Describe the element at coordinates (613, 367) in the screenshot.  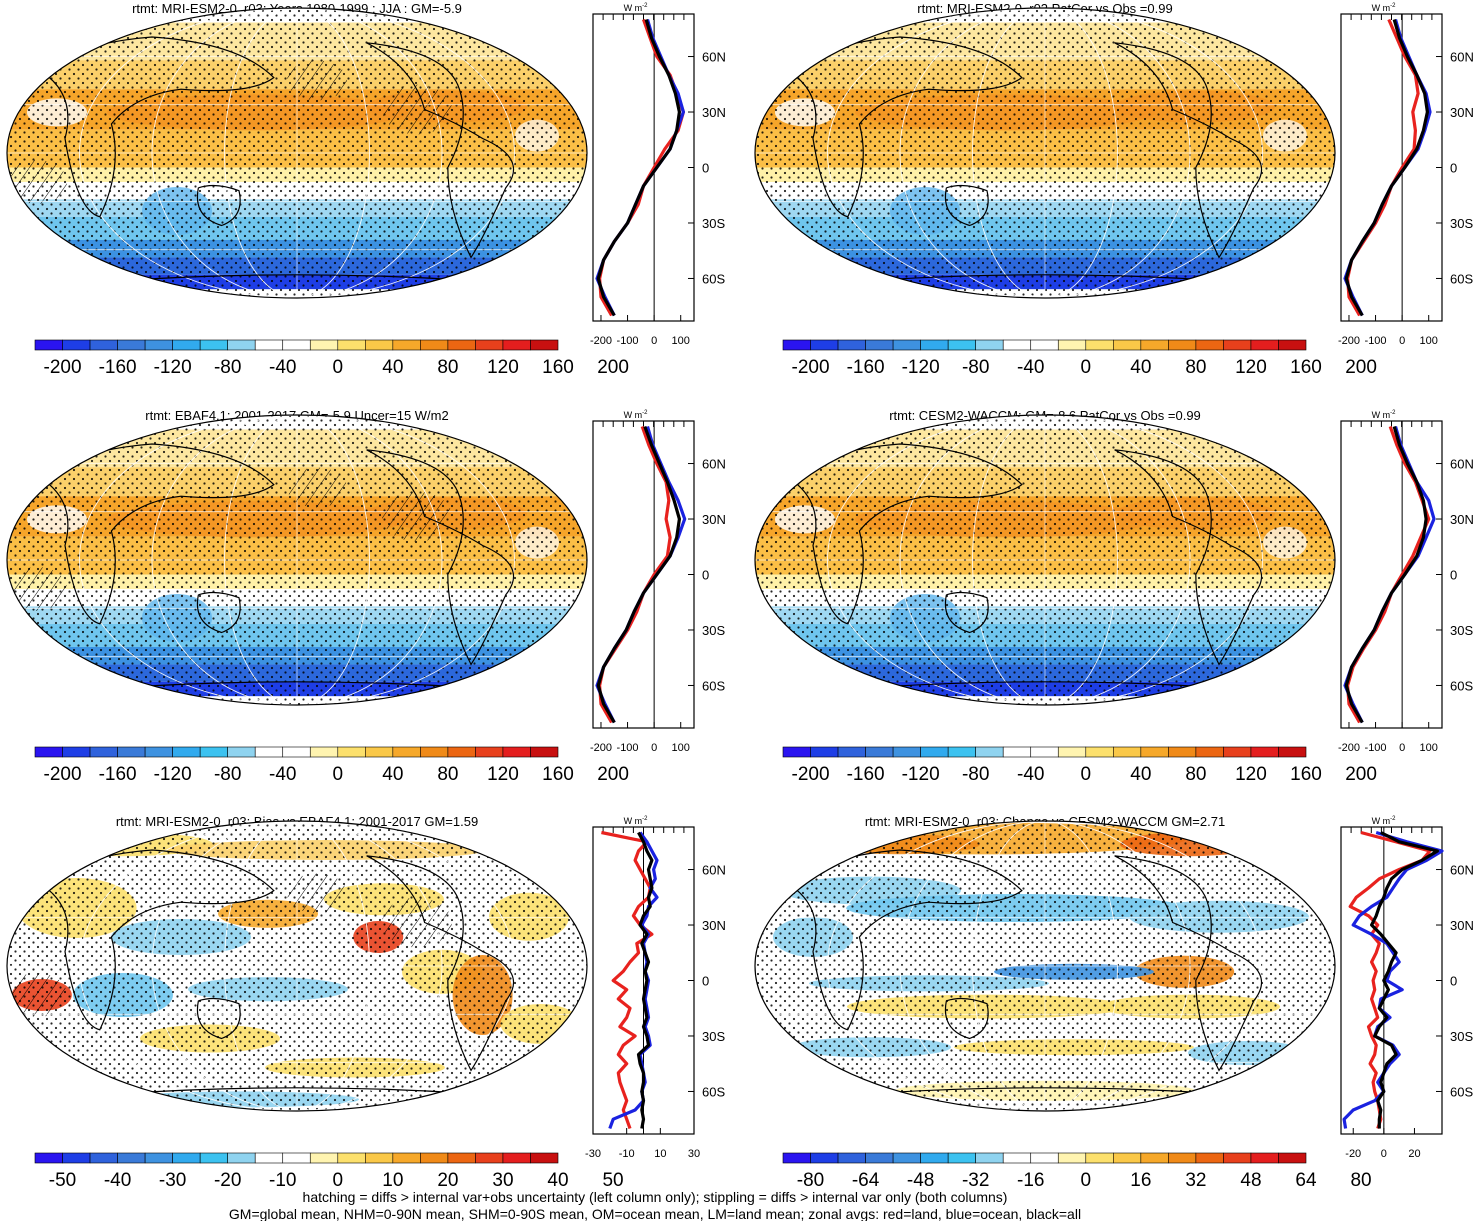
I see `colorbar-label: 200` at that location.